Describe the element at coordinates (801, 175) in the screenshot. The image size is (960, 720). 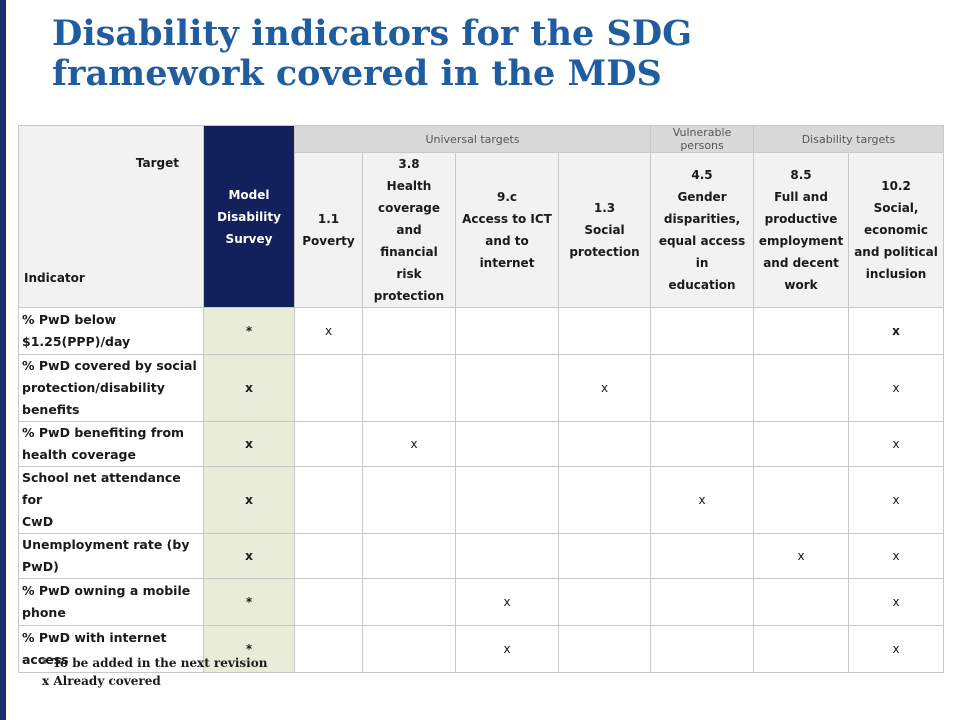
I see `goal-code: 8.5` at that location.